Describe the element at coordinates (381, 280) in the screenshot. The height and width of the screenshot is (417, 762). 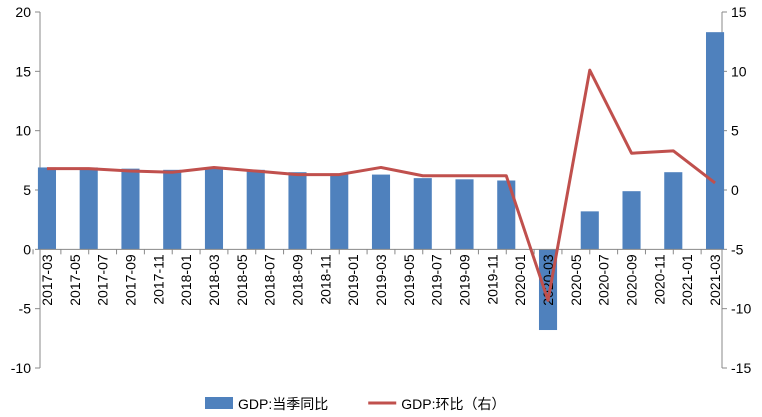
I see `x-tick-label: 2019-03` at that location.